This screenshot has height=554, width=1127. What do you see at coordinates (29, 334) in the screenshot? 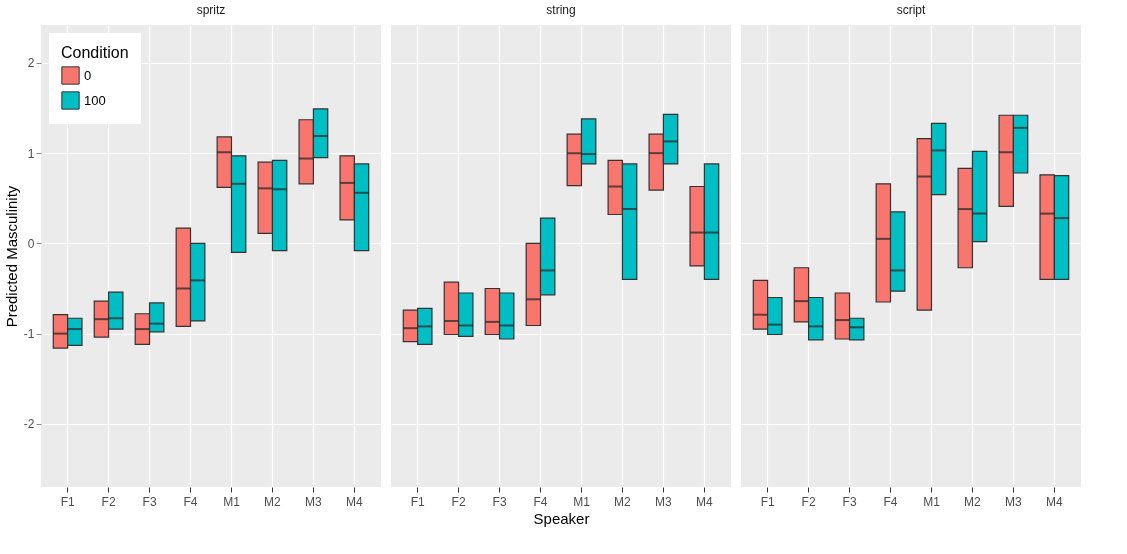
I see `y-tick-label: -1` at bounding box center [29, 334].